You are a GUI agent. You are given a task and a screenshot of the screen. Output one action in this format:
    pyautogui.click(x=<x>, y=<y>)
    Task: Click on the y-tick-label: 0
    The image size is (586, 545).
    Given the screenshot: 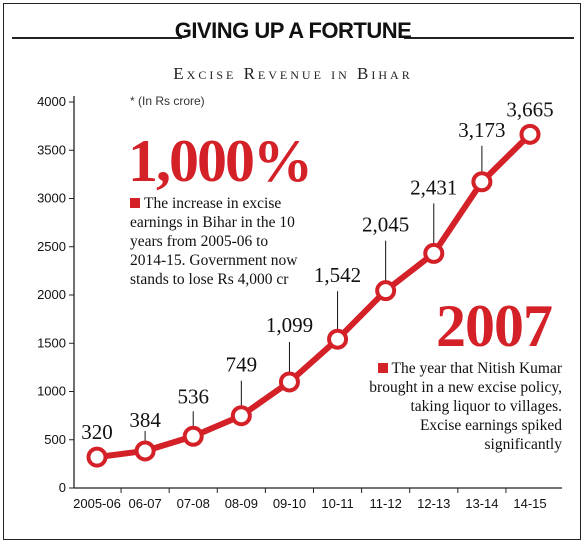 What is the action you would take?
    pyautogui.click(x=62, y=487)
    